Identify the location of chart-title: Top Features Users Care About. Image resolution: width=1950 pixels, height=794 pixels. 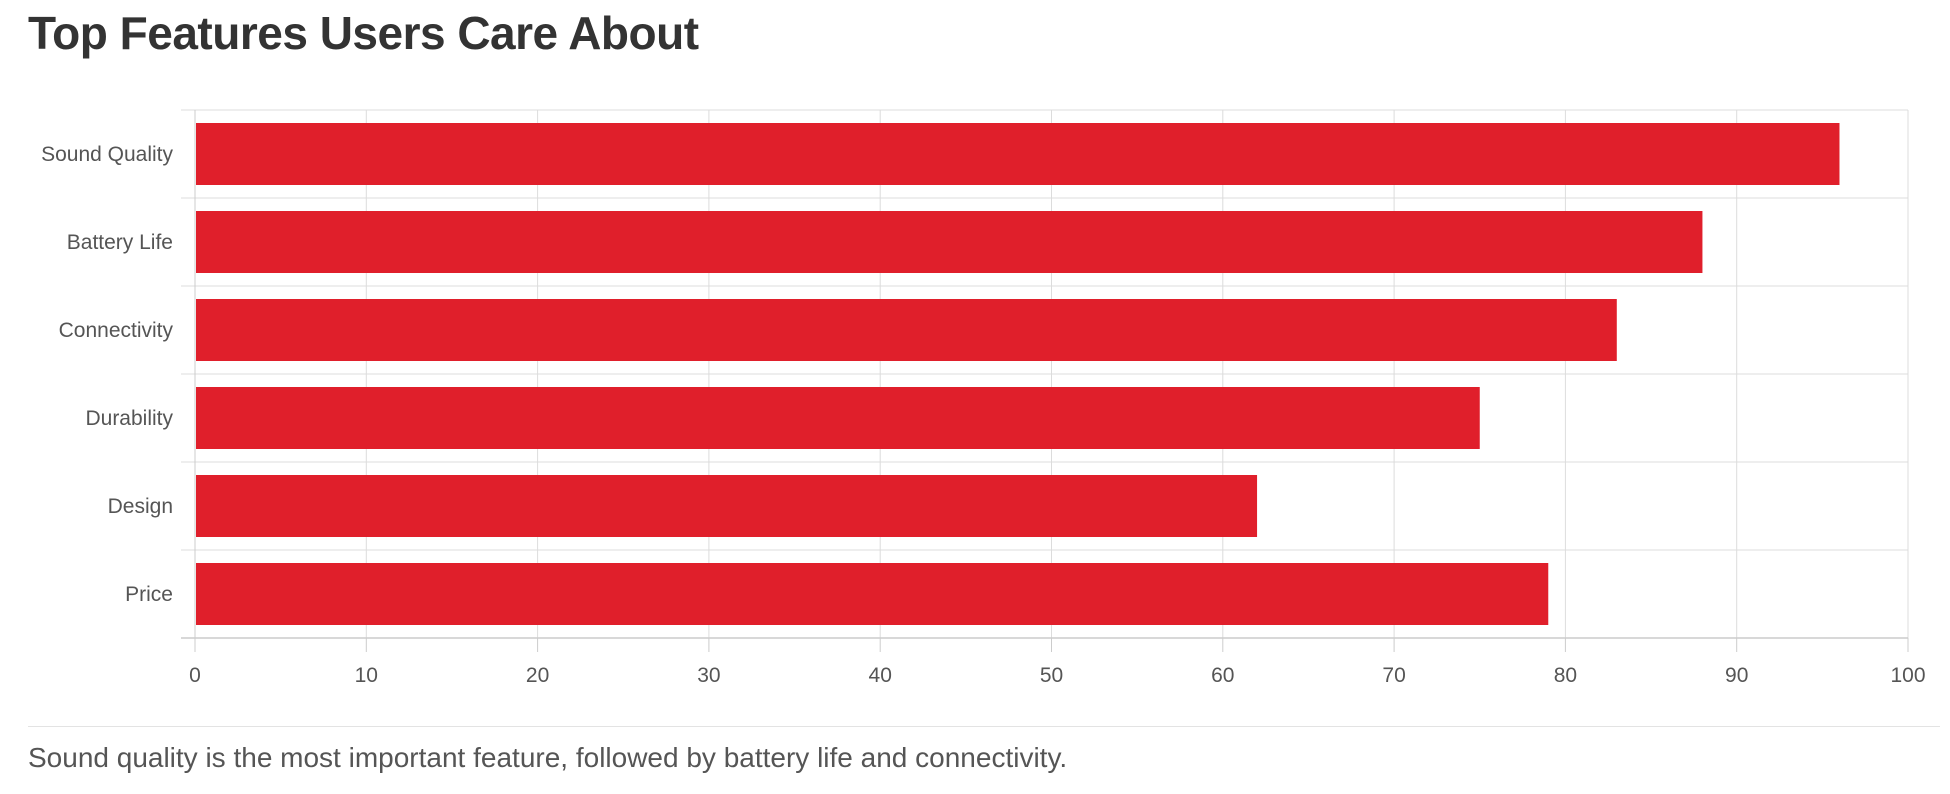
(363, 33).